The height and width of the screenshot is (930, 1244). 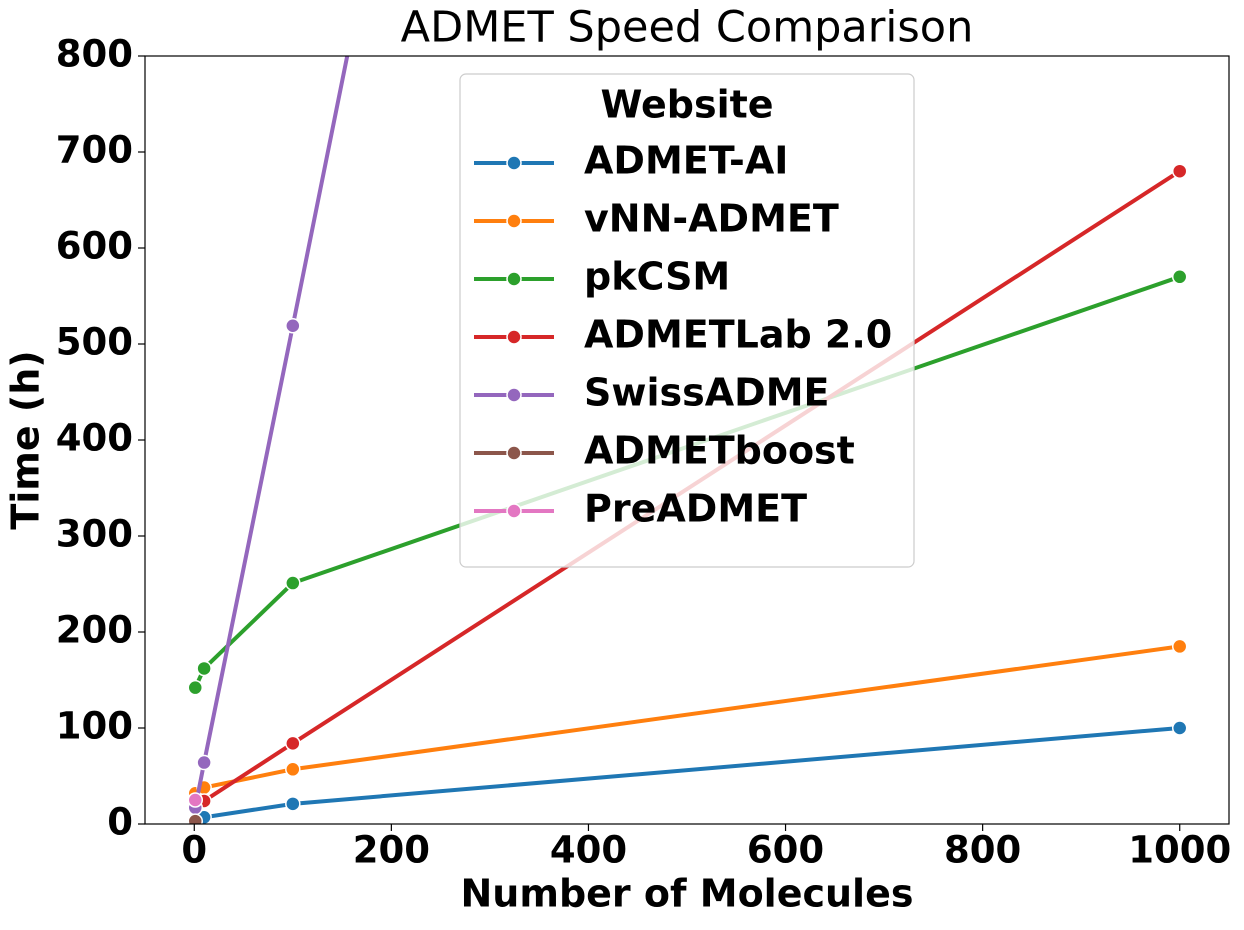 What do you see at coordinates (194, 850) in the screenshot?
I see `x-tick-label: 0` at bounding box center [194, 850].